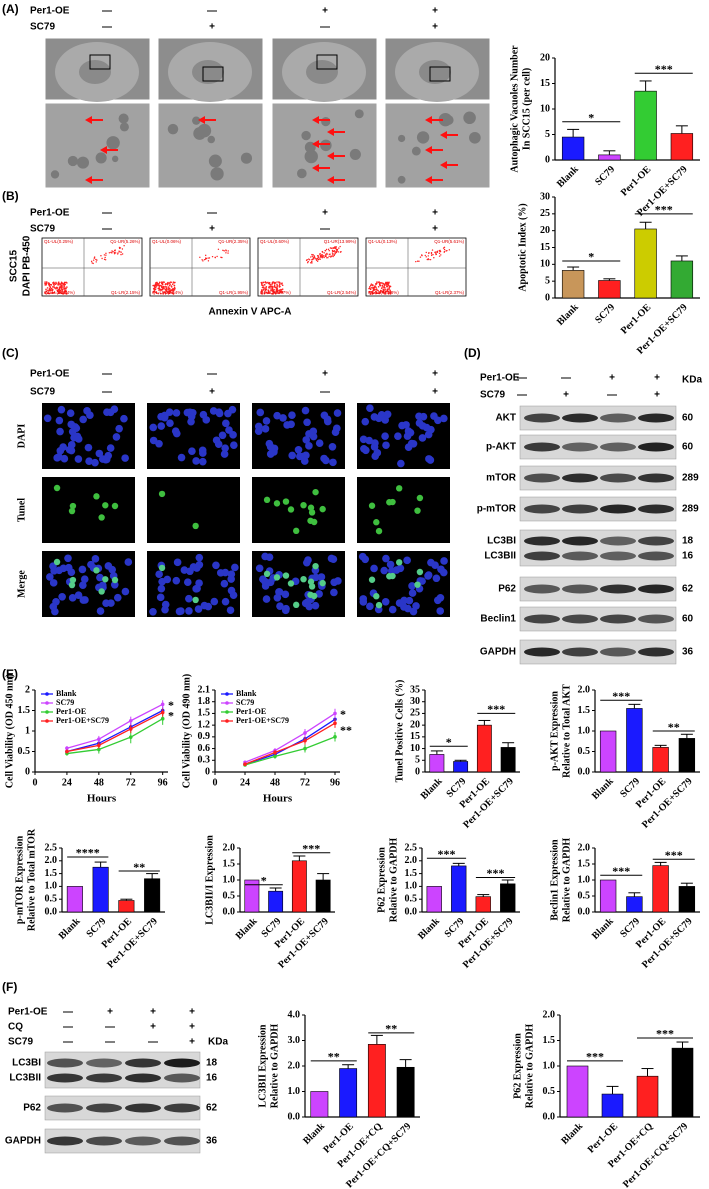 Image resolution: width=709 pixels, height=1189 pixels. Describe the element at coordinates (42, 392) in the screenshot. I see `treatment-label: SC79` at that location.